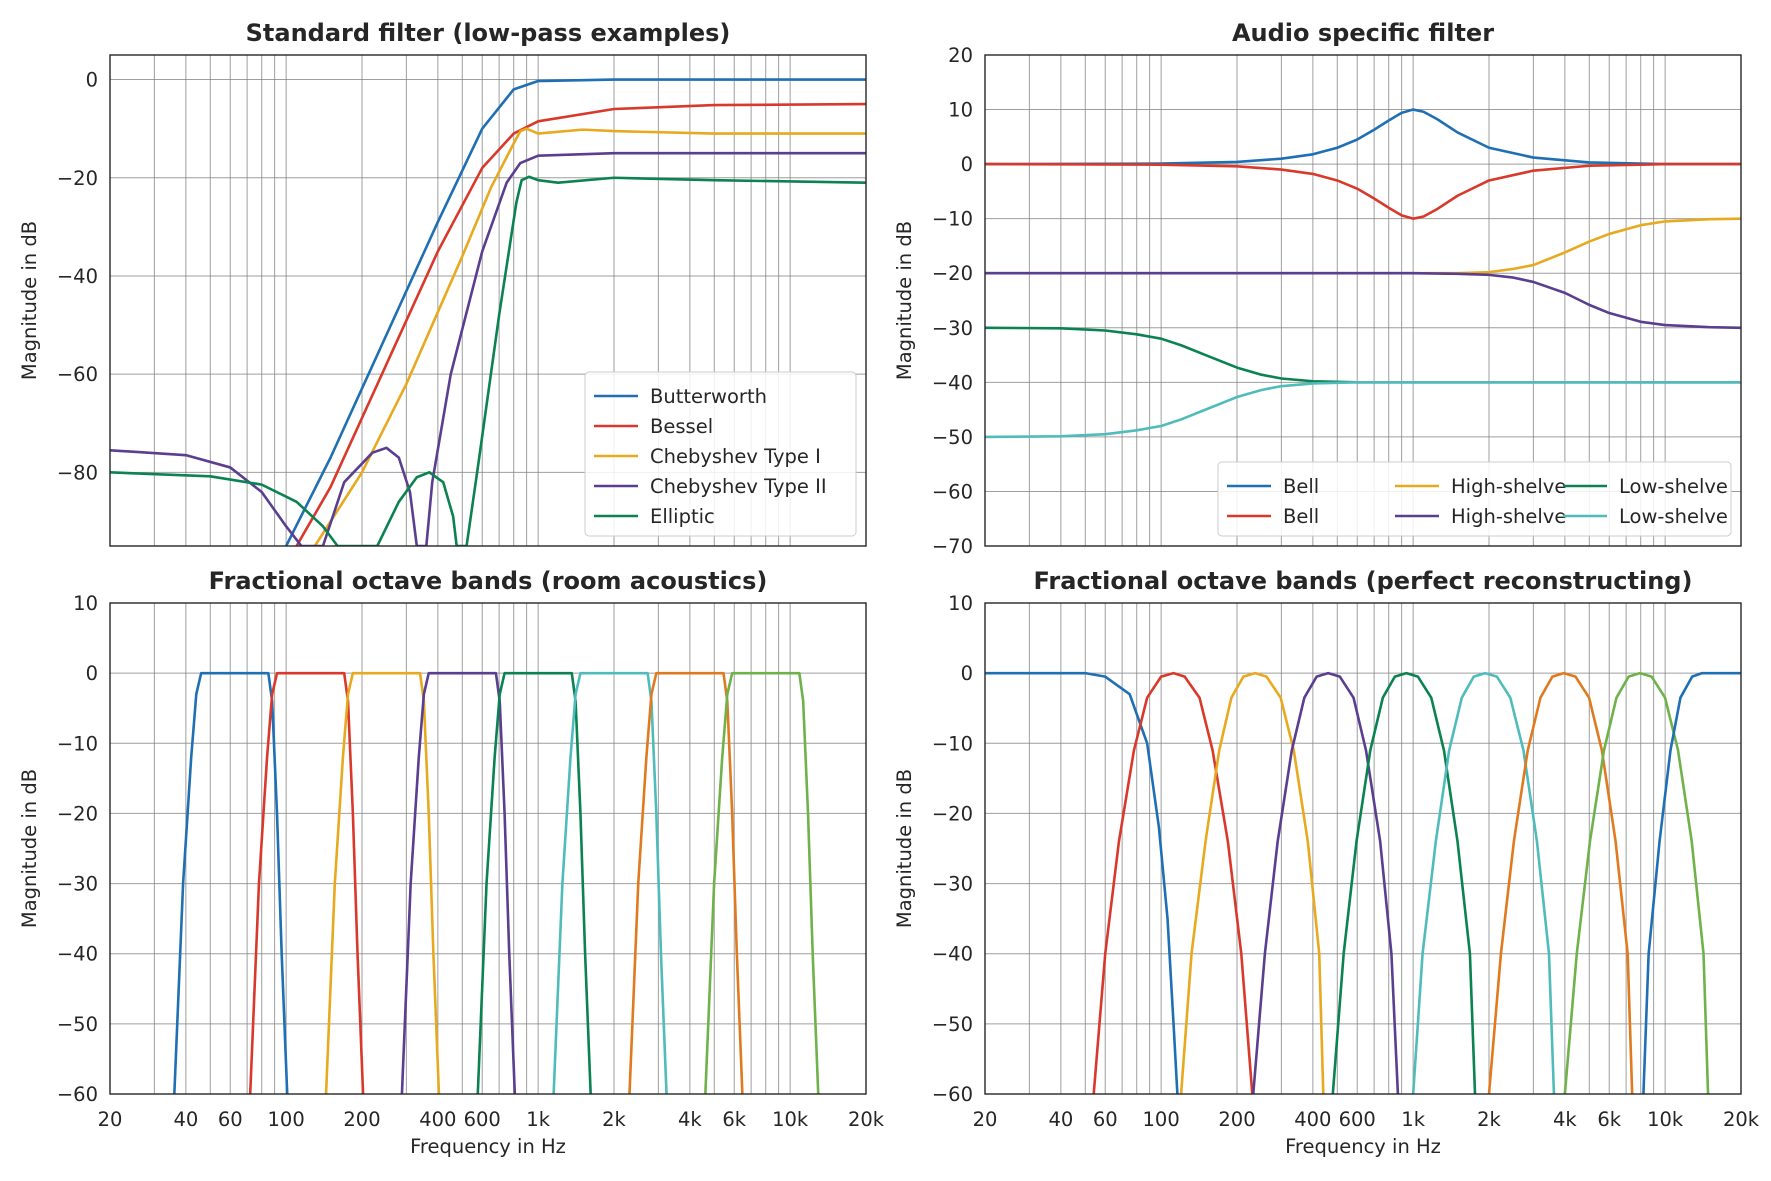 The width and height of the screenshot is (1771, 1181). I want to click on legend-label: Butterworth, so click(708, 396).